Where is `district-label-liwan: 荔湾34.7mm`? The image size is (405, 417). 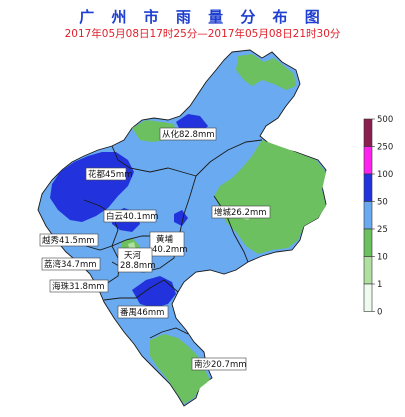 district-label-liwan: 荔湾34.7mm is located at coordinates (71, 264).